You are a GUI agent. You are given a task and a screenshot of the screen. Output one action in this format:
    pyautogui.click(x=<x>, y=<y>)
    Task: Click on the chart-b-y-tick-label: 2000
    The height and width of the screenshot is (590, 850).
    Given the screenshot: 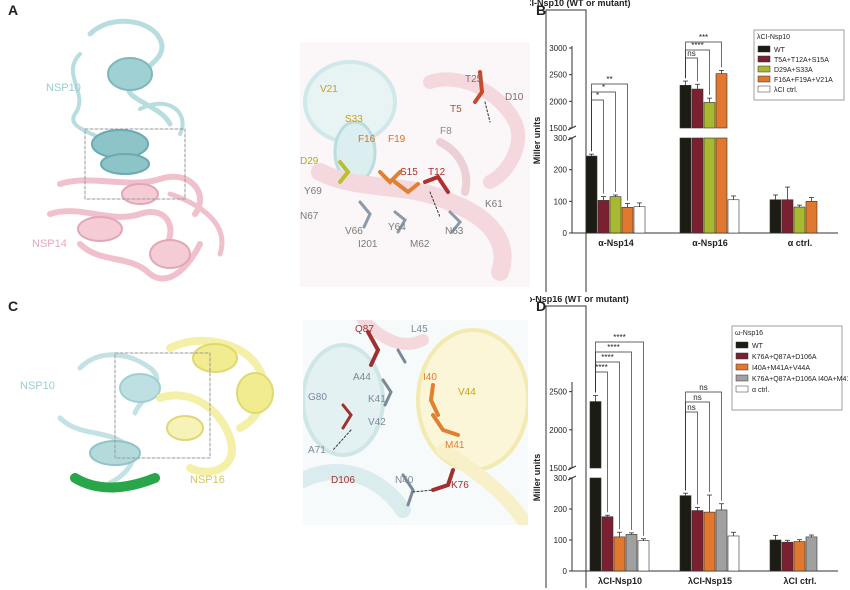 What is the action you would take?
    pyautogui.click(x=558, y=101)
    